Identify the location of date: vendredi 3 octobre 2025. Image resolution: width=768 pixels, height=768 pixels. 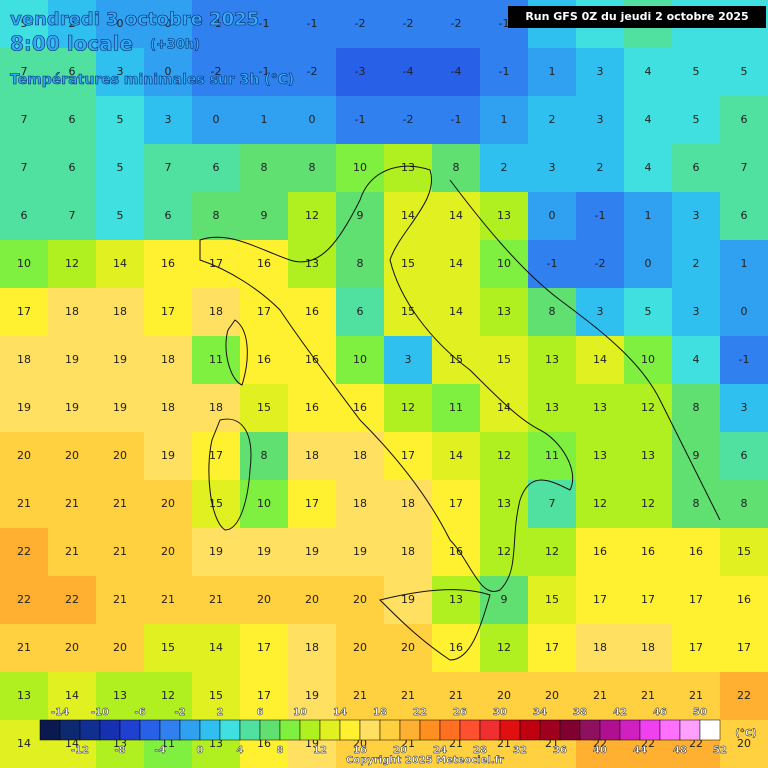
(134, 19).